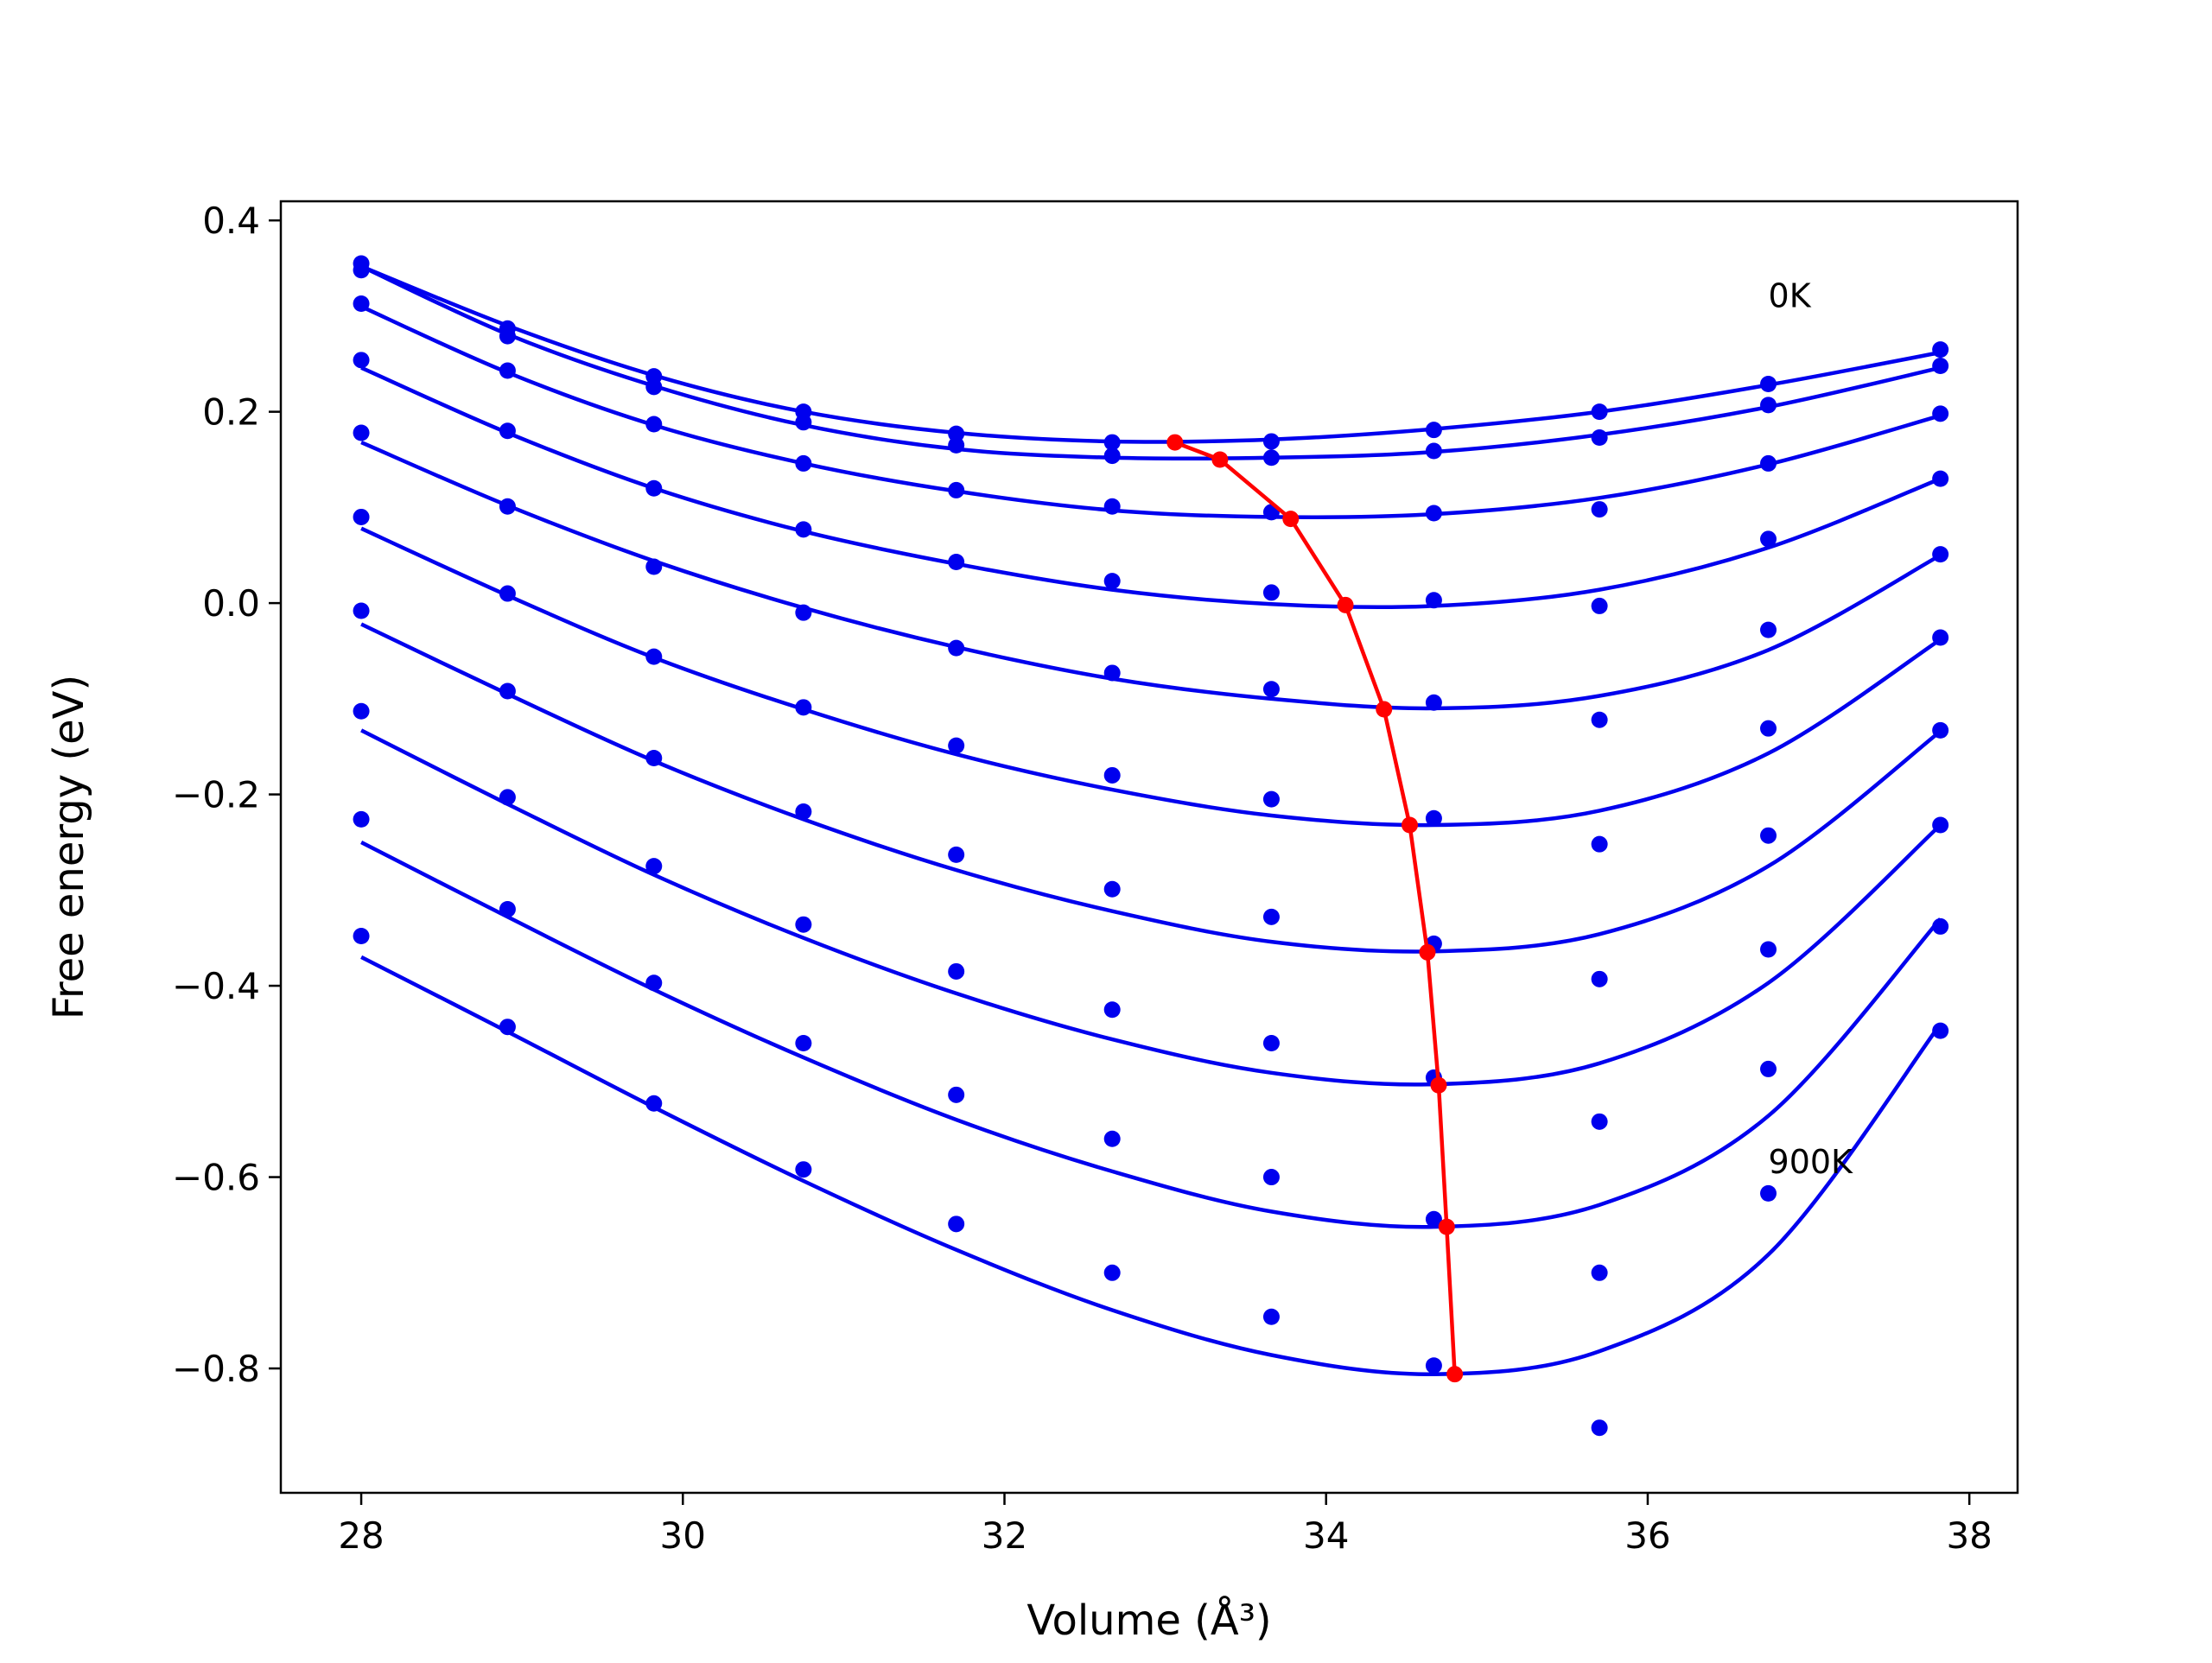 This screenshot has width=2212, height=1663. Describe the element at coordinates (231, 413) in the screenshot. I see `y-tick-label: 0.2` at that location.